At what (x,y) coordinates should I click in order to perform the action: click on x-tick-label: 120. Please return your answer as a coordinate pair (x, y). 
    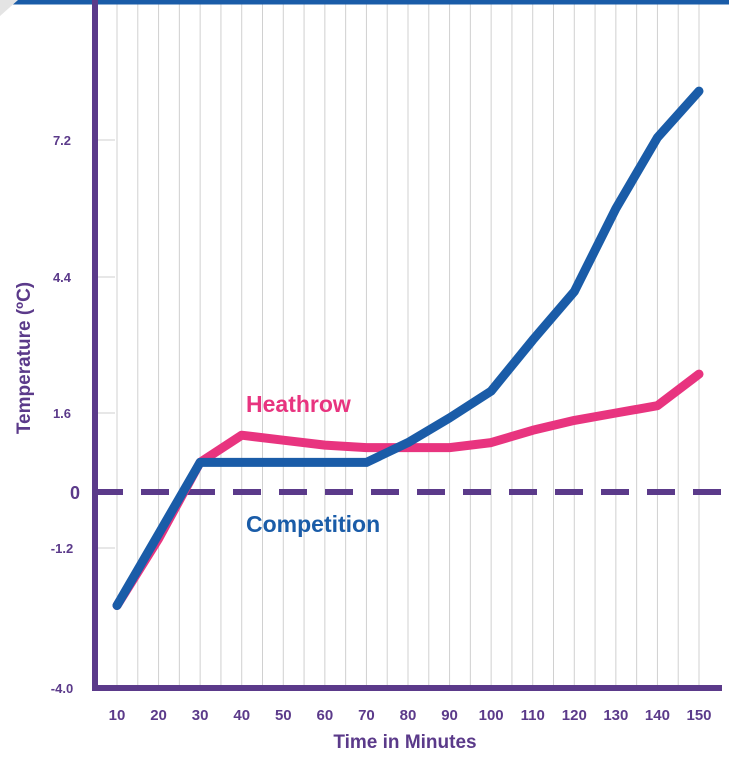
    Looking at the image, I should click on (574, 715).